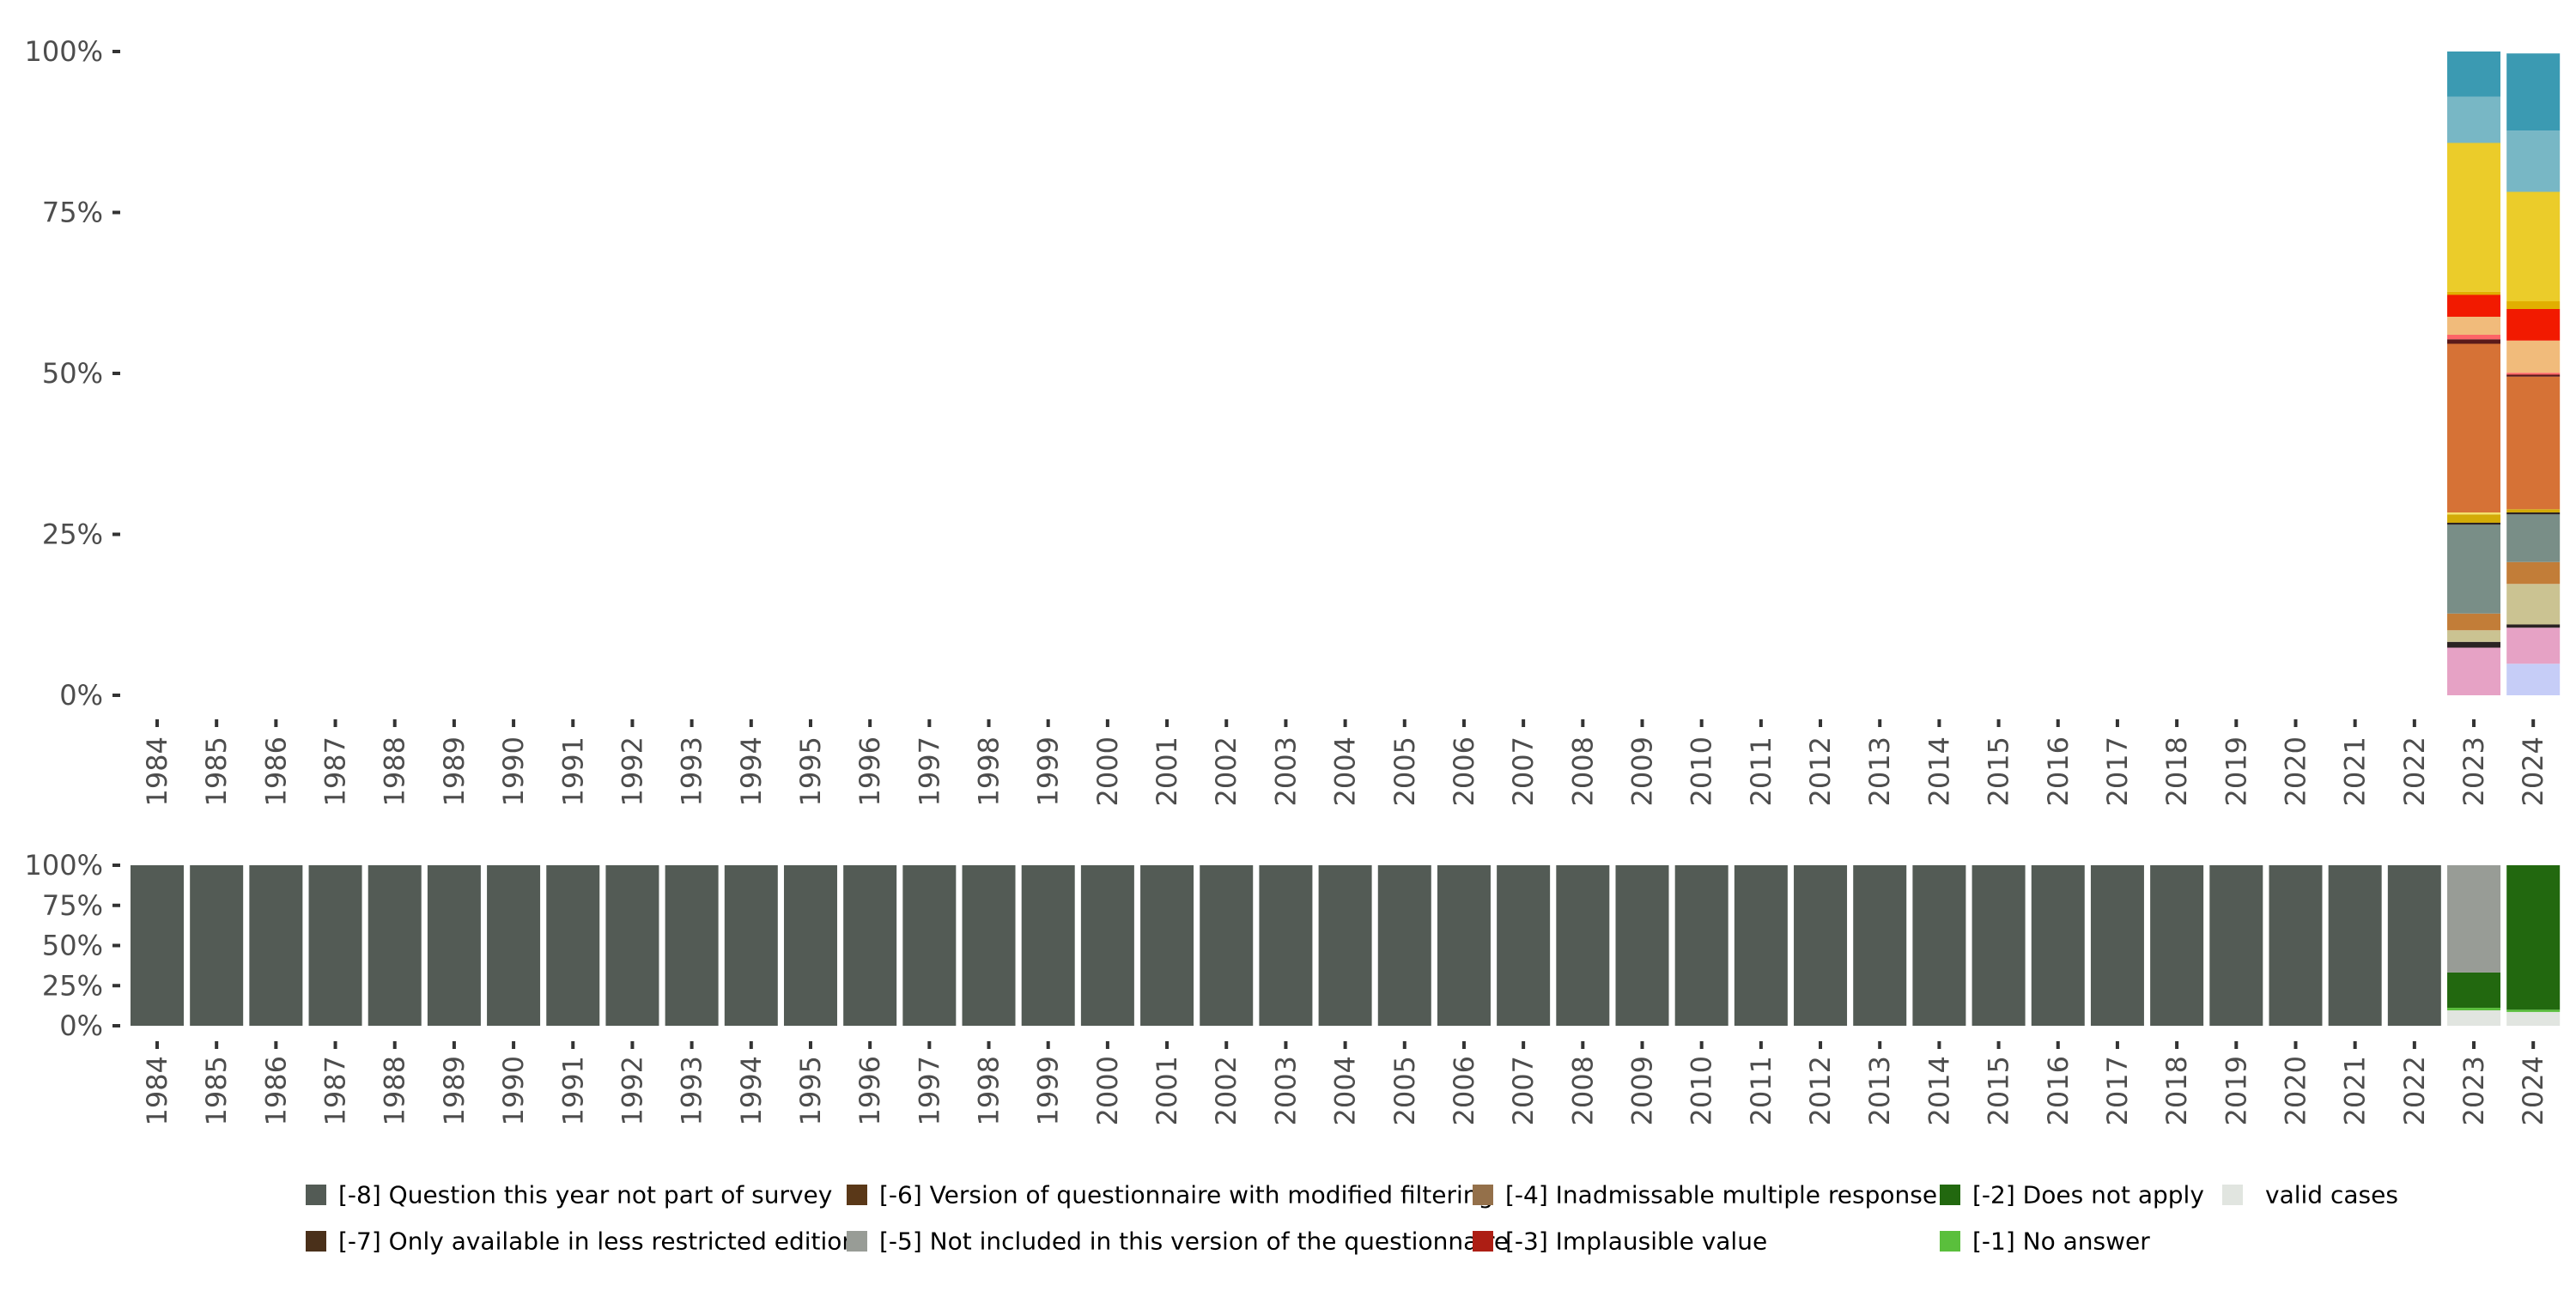 This screenshot has height=1291, width=2576. What do you see at coordinates (395, 1091) in the screenshot?
I see `x-tick-label: 1988` at bounding box center [395, 1091].